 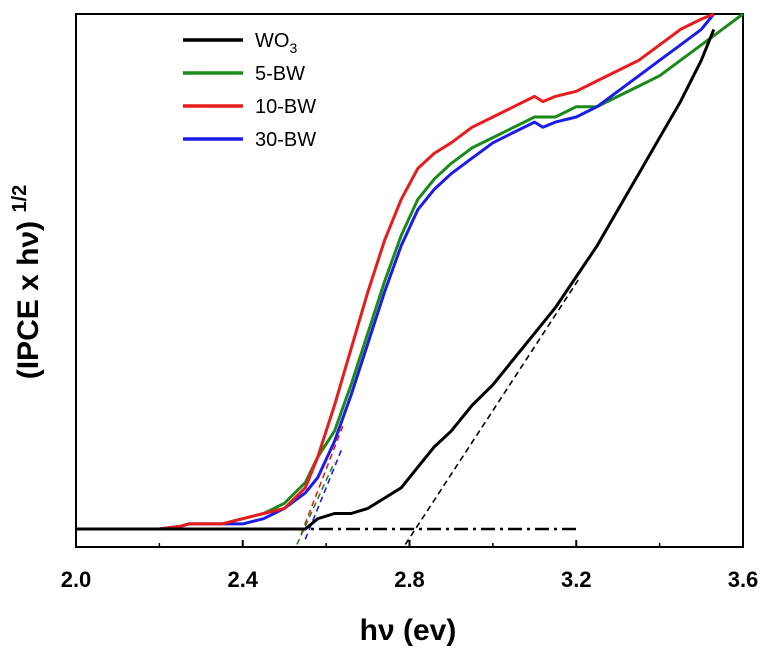 I want to click on y-axis-title-superscript: 1/2, so click(x=20, y=199).